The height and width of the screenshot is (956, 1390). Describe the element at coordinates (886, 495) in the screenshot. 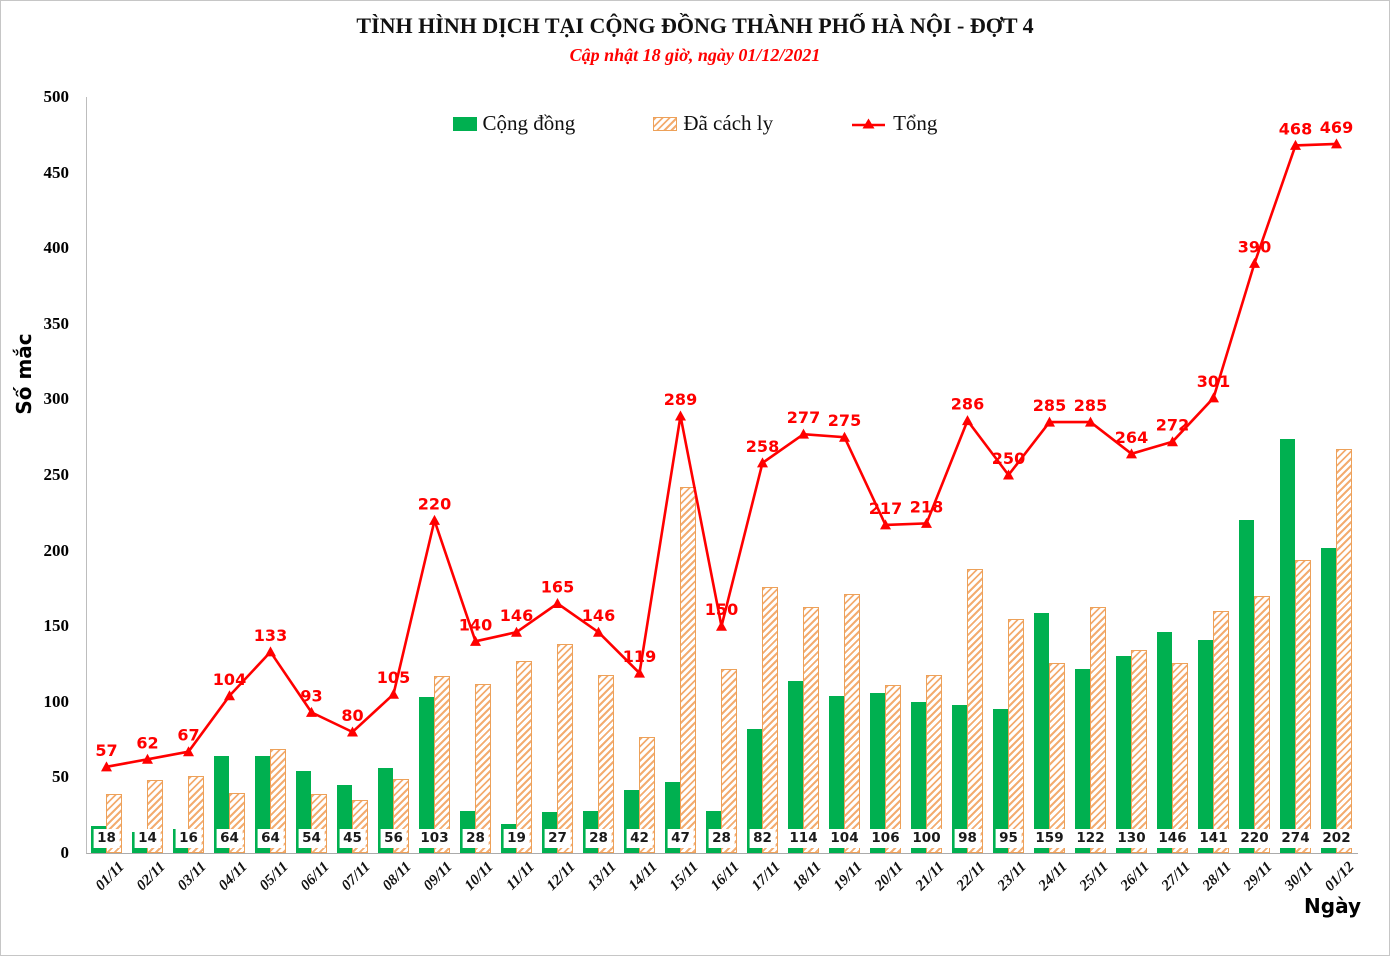

I see `category-column: 106 20/11` at that location.